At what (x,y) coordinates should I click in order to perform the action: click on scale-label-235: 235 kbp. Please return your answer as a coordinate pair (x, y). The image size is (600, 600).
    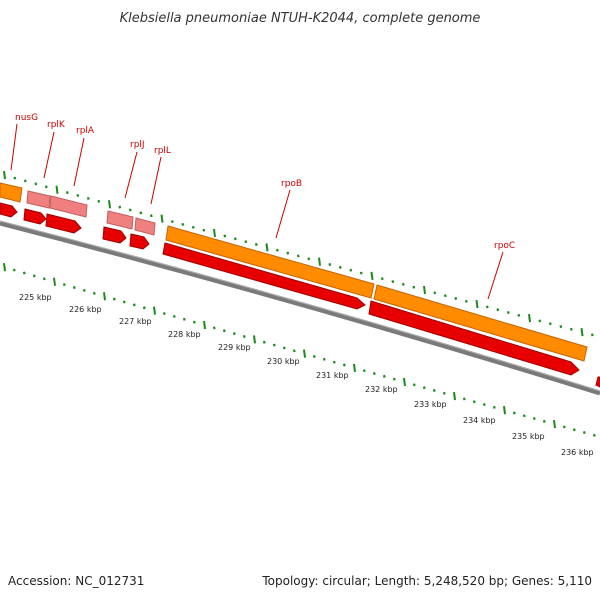
    Looking at the image, I should click on (528, 436).